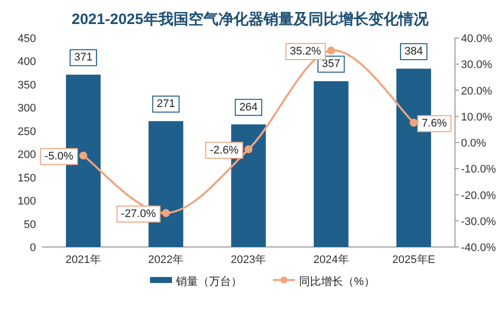 Image resolution: width=500 pixels, height=309 pixels. I want to click on y2-tick-label: 0.0%, so click(473, 144).